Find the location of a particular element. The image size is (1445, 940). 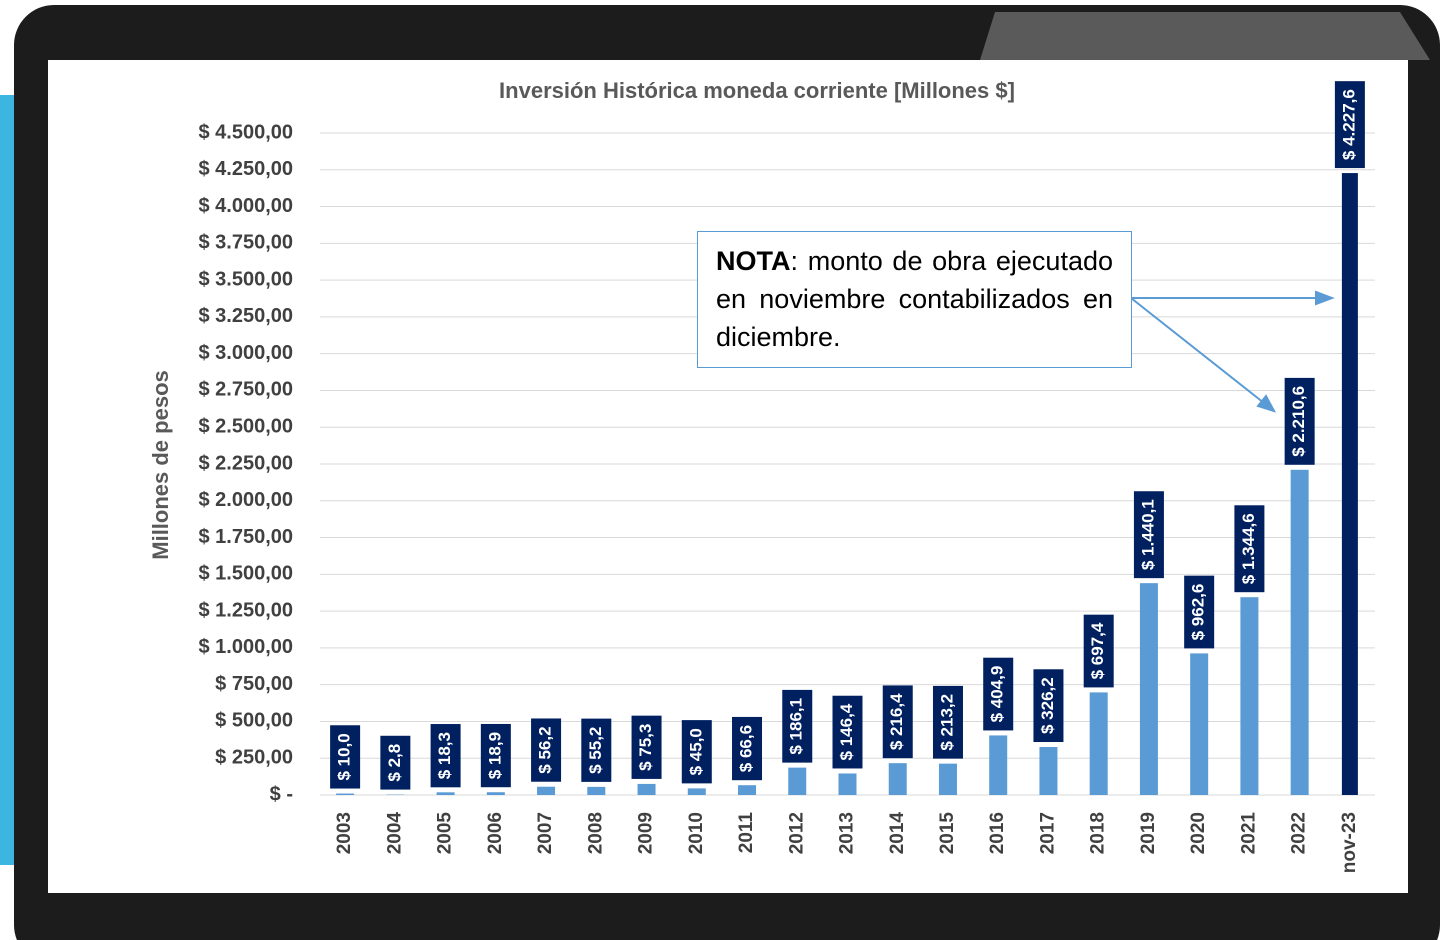

value-label: $ 404,9 is located at coordinates (997, 694).